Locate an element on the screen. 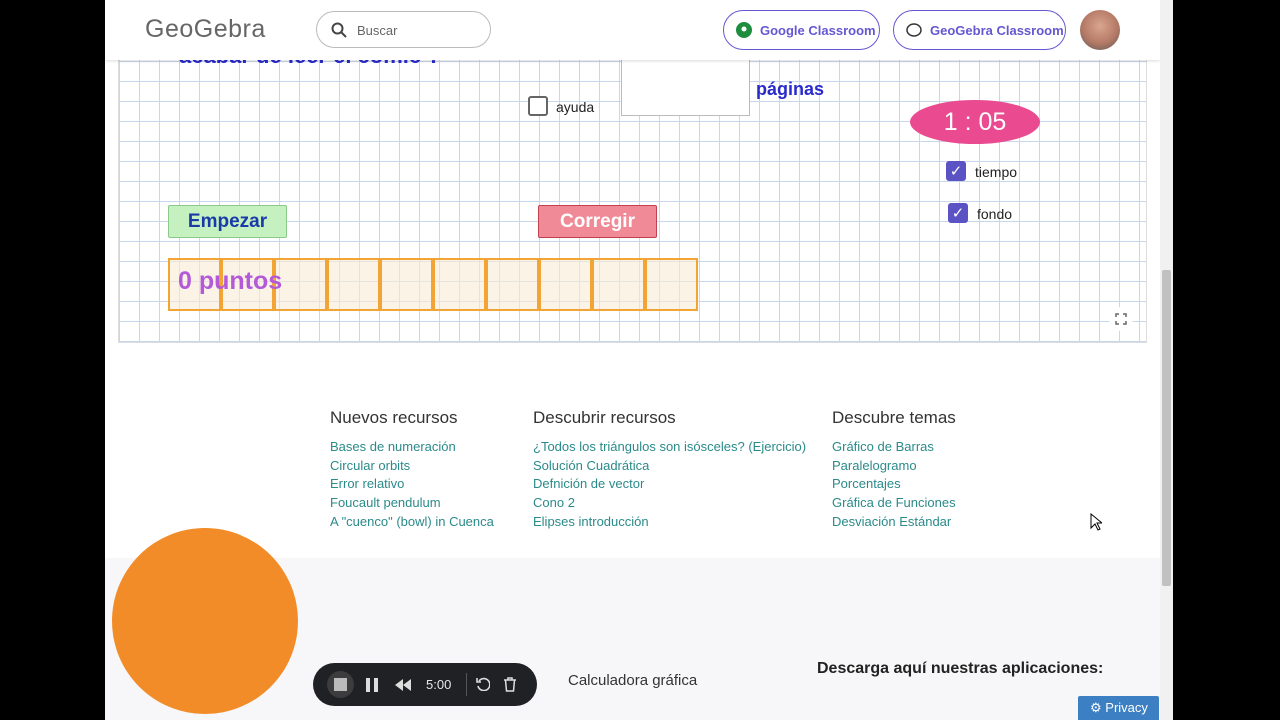 This screenshot has height=720, width=1280. resource-link: Solución Cuadrática is located at coordinates (591, 465).